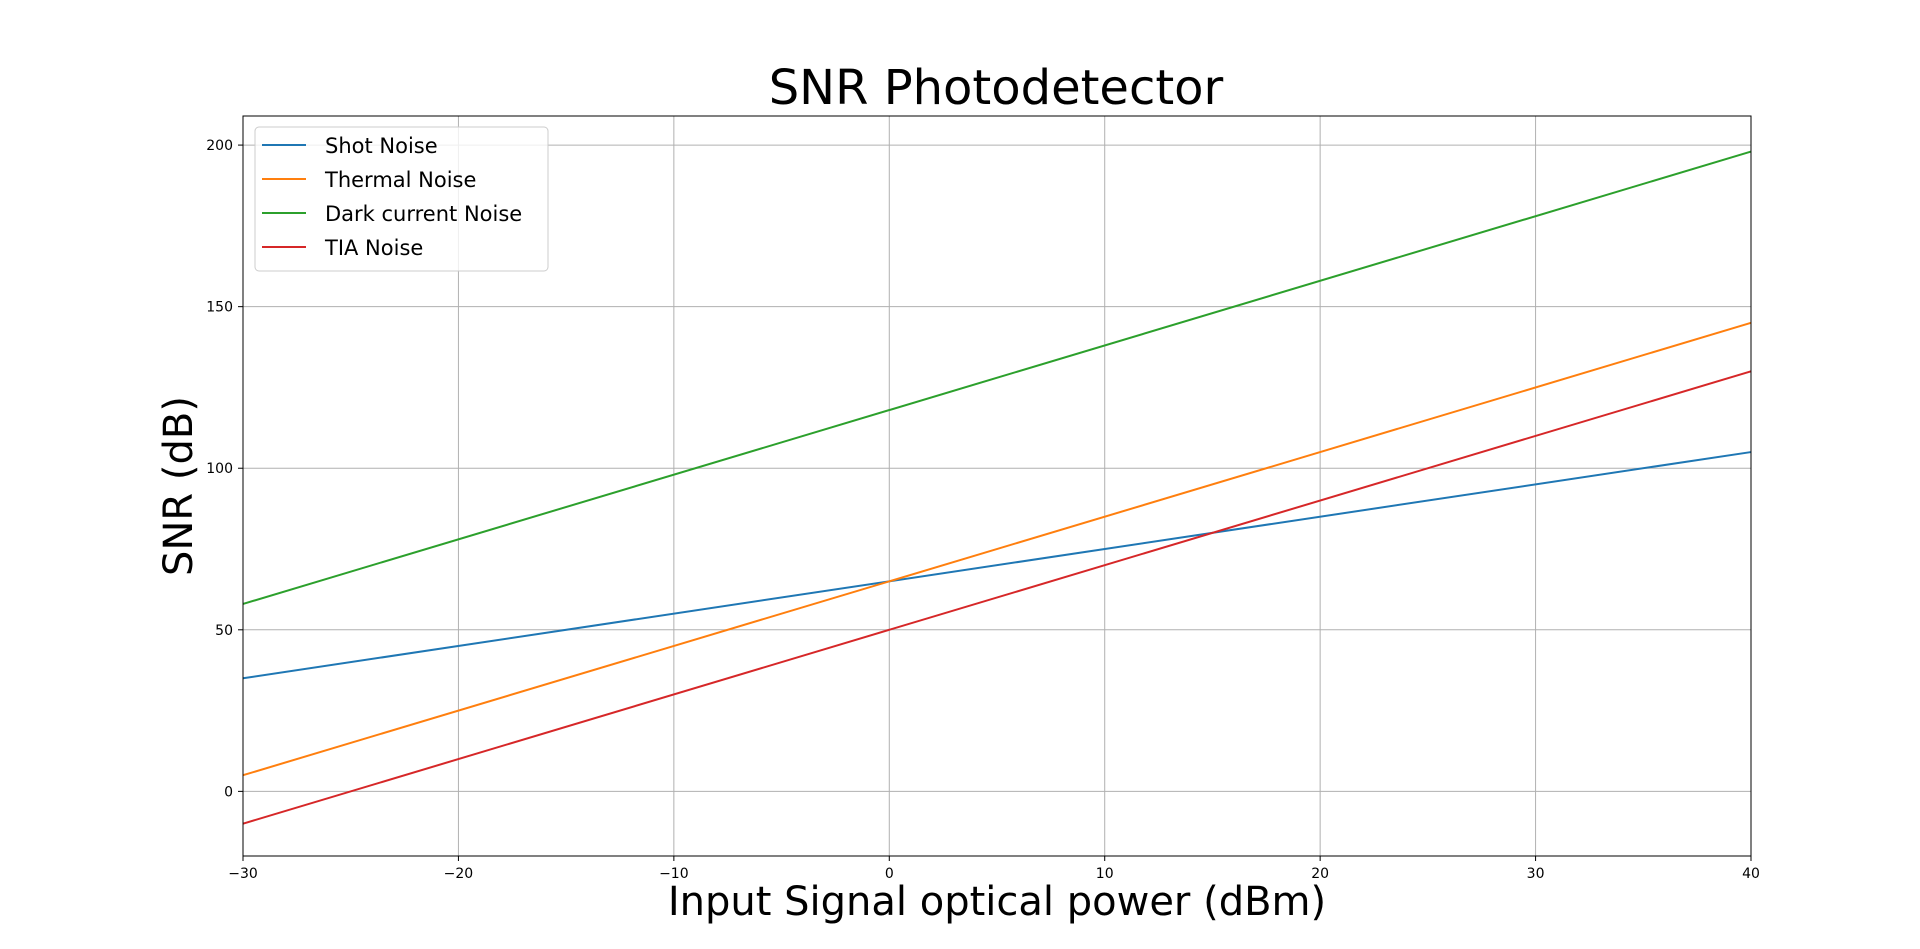 The image size is (1920, 949). I want to click on x-tick-label: 0, so click(889, 874).